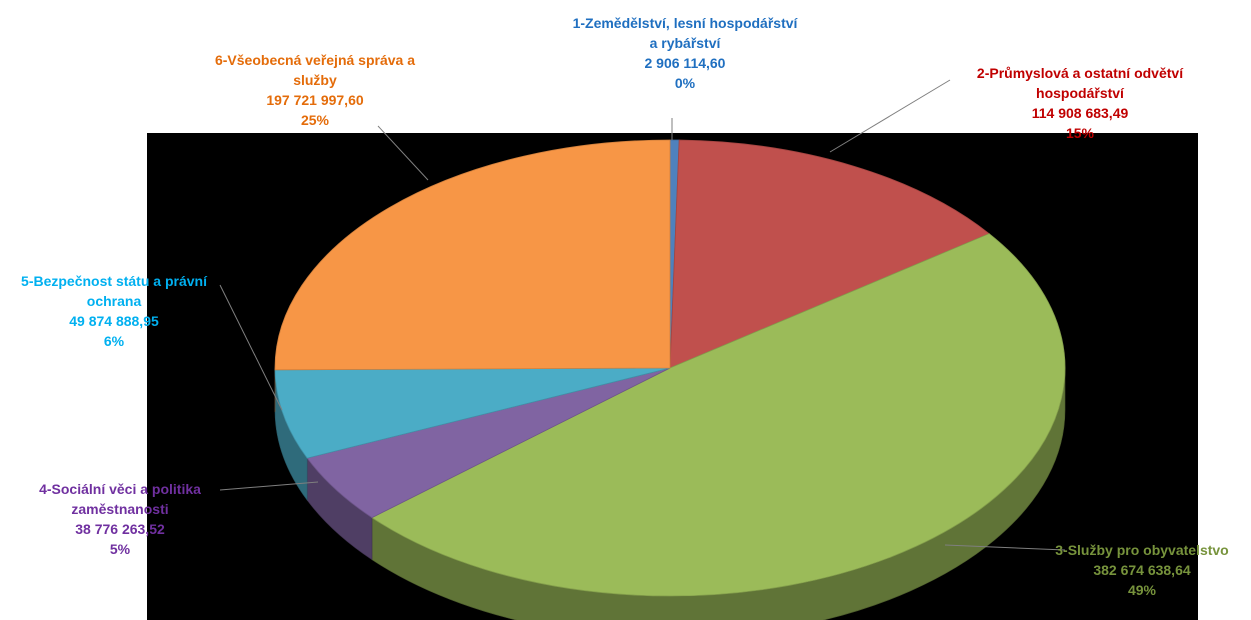  I want to click on slice-value-3: 382 674 638,64, so click(1142, 570).